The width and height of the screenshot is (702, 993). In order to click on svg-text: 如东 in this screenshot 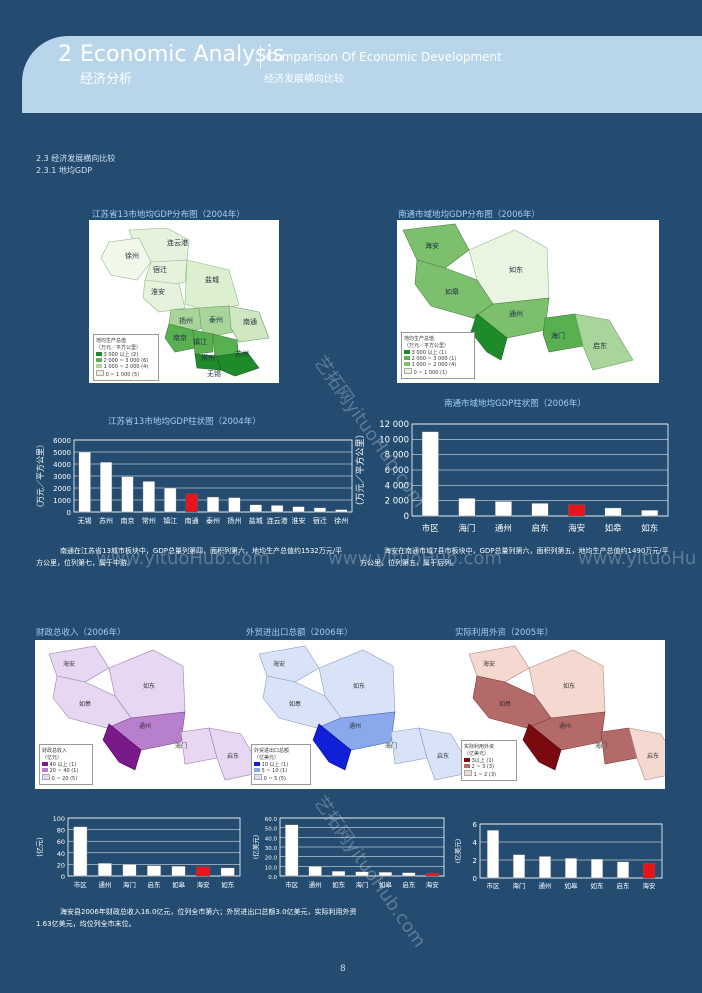, I will do `click(569, 686)`.